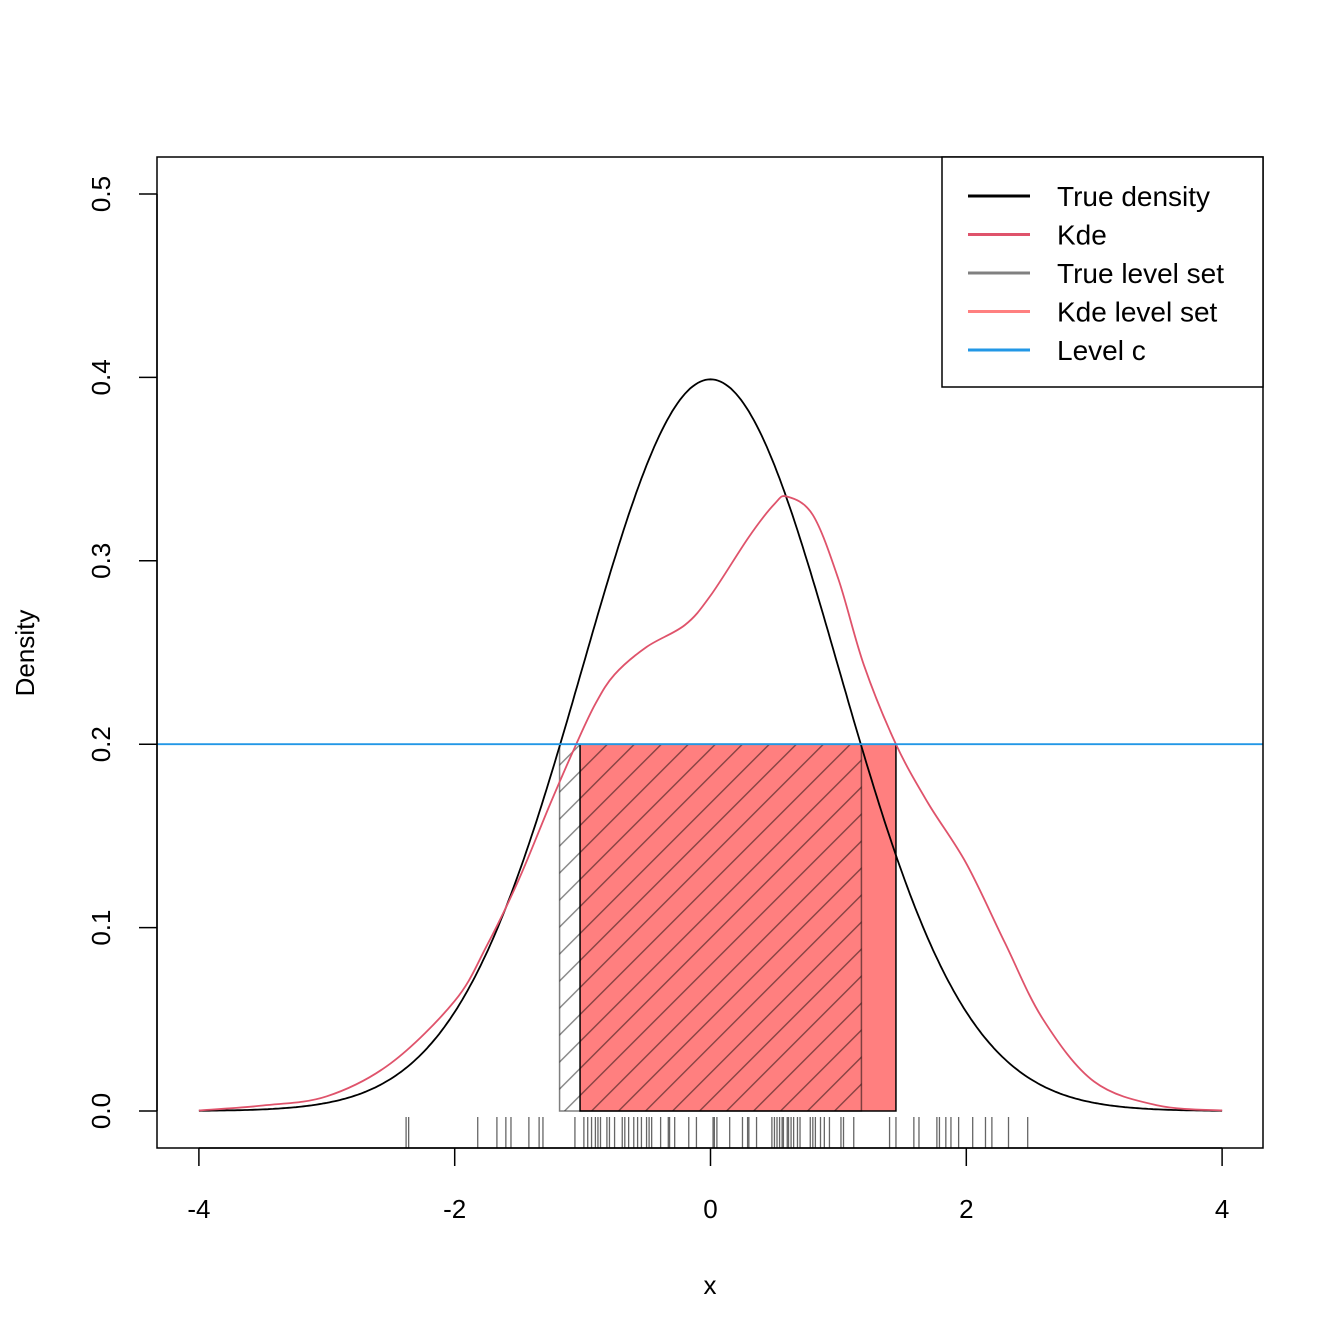  What do you see at coordinates (1101, 350) in the screenshot?
I see `legend-label: Level c` at bounding box center [1101, 350].